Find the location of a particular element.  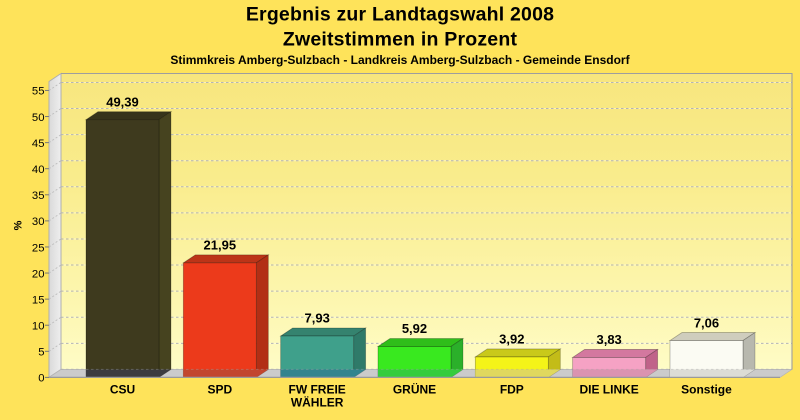

svg-text: CSU is located at coordinates (122, 390).